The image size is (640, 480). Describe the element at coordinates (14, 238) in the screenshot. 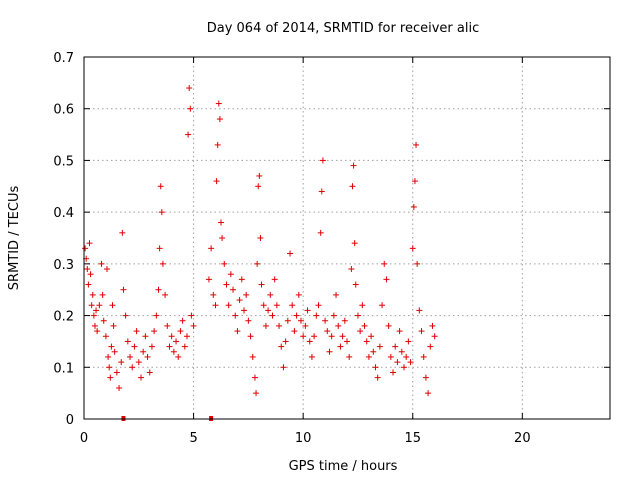

I see `y-axis-label: SRMTID / TECUs` at that location.